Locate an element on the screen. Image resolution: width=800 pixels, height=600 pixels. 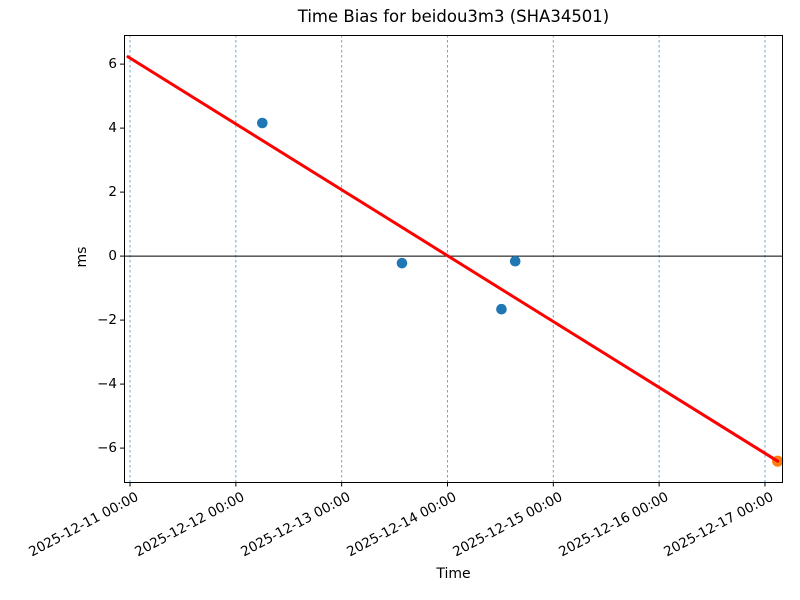
x-tick-label: 2025-12-12 00:00 is located at coordinates (190, 525).